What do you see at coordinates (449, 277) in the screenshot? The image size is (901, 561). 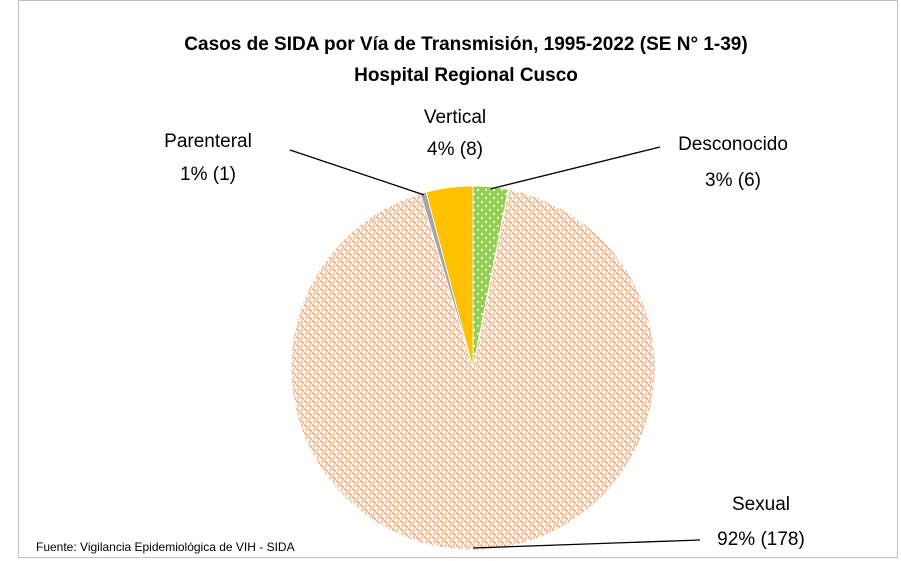 I see `pie-slice` at bounding box center [449, 277].